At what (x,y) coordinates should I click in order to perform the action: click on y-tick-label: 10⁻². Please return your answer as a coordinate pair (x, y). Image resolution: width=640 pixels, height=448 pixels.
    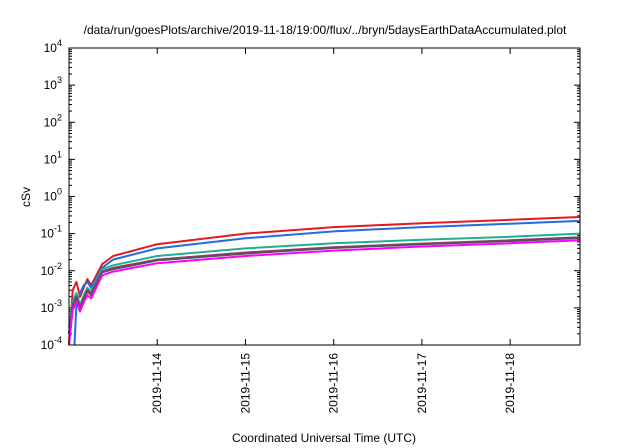
    Looking at the image, I should click on (51, 269).